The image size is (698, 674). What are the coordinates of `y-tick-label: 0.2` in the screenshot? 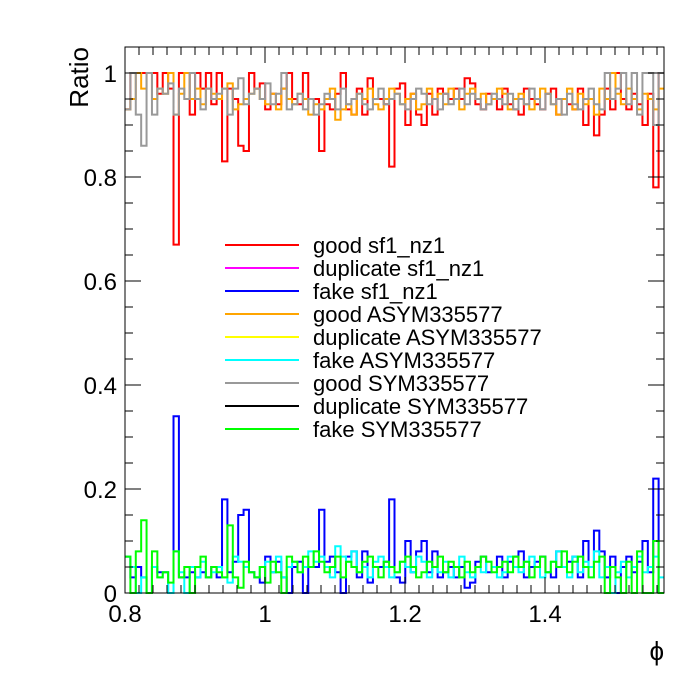 It's located at (100, 490).